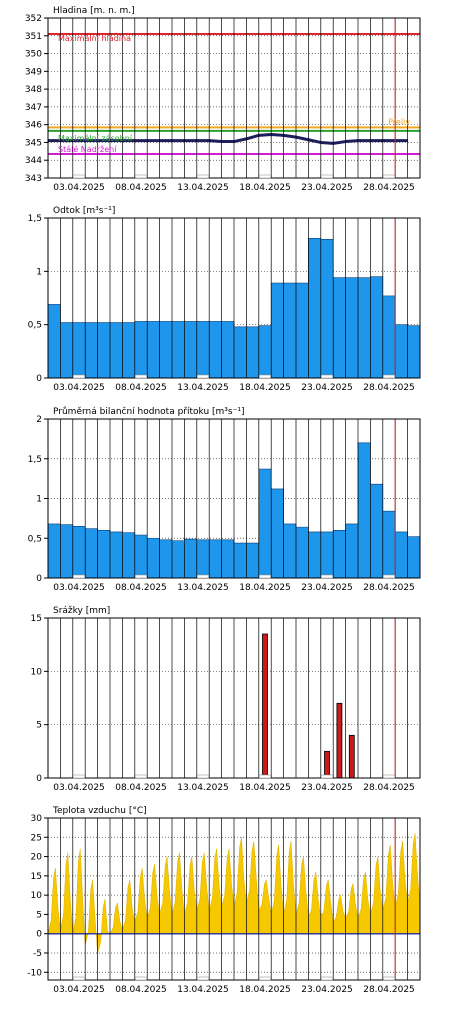 The image size is (450, 1010). Describe the element at coordinates (36, 877) in the screenshot. I see `y-tick-label: 15` at that location.